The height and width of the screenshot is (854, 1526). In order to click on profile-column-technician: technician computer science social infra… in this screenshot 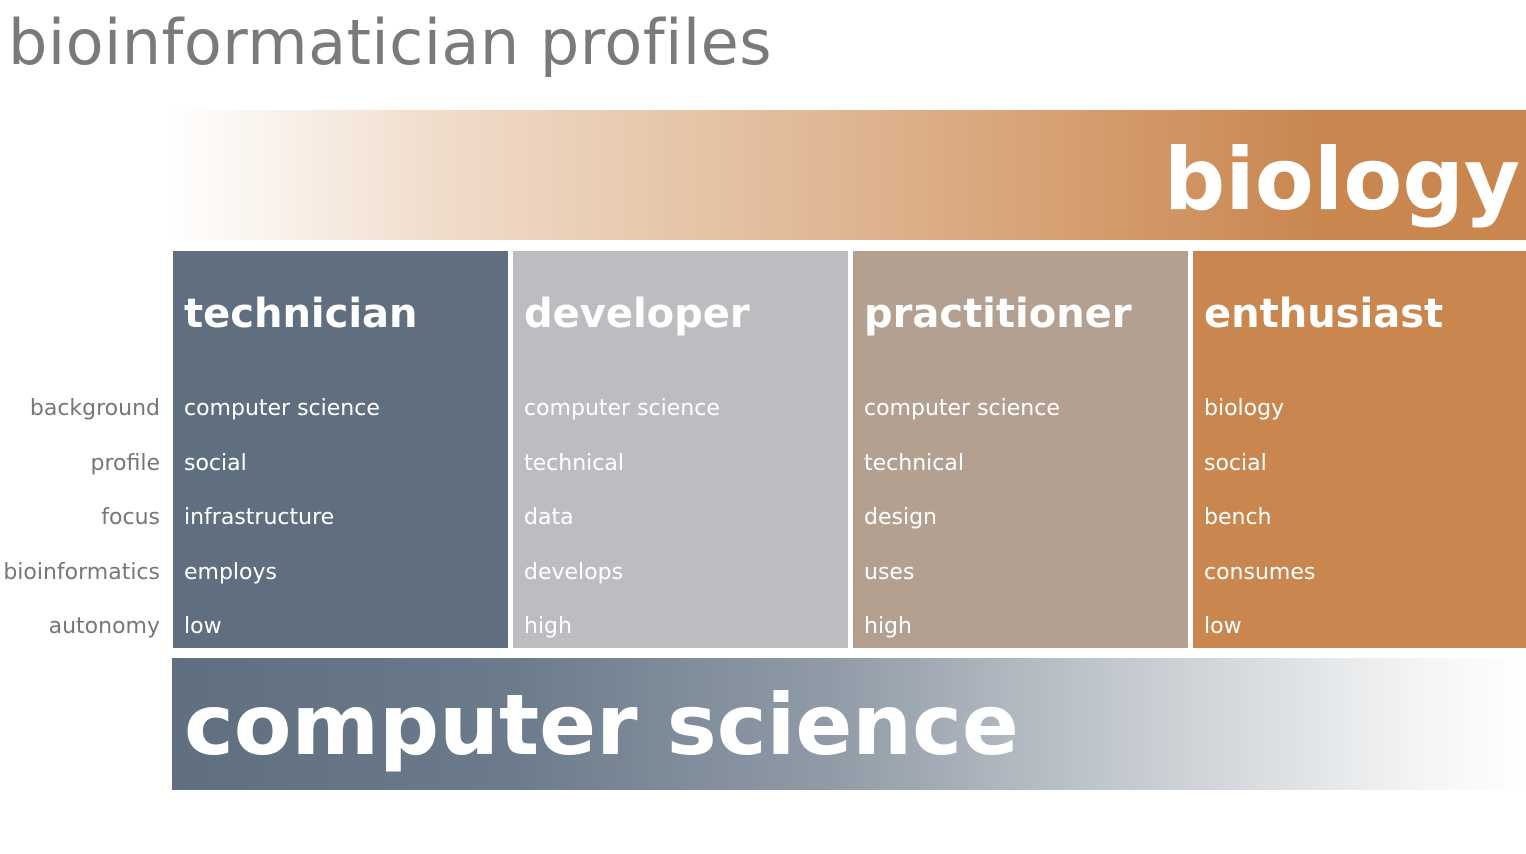, I will do `click(340, 449)`.